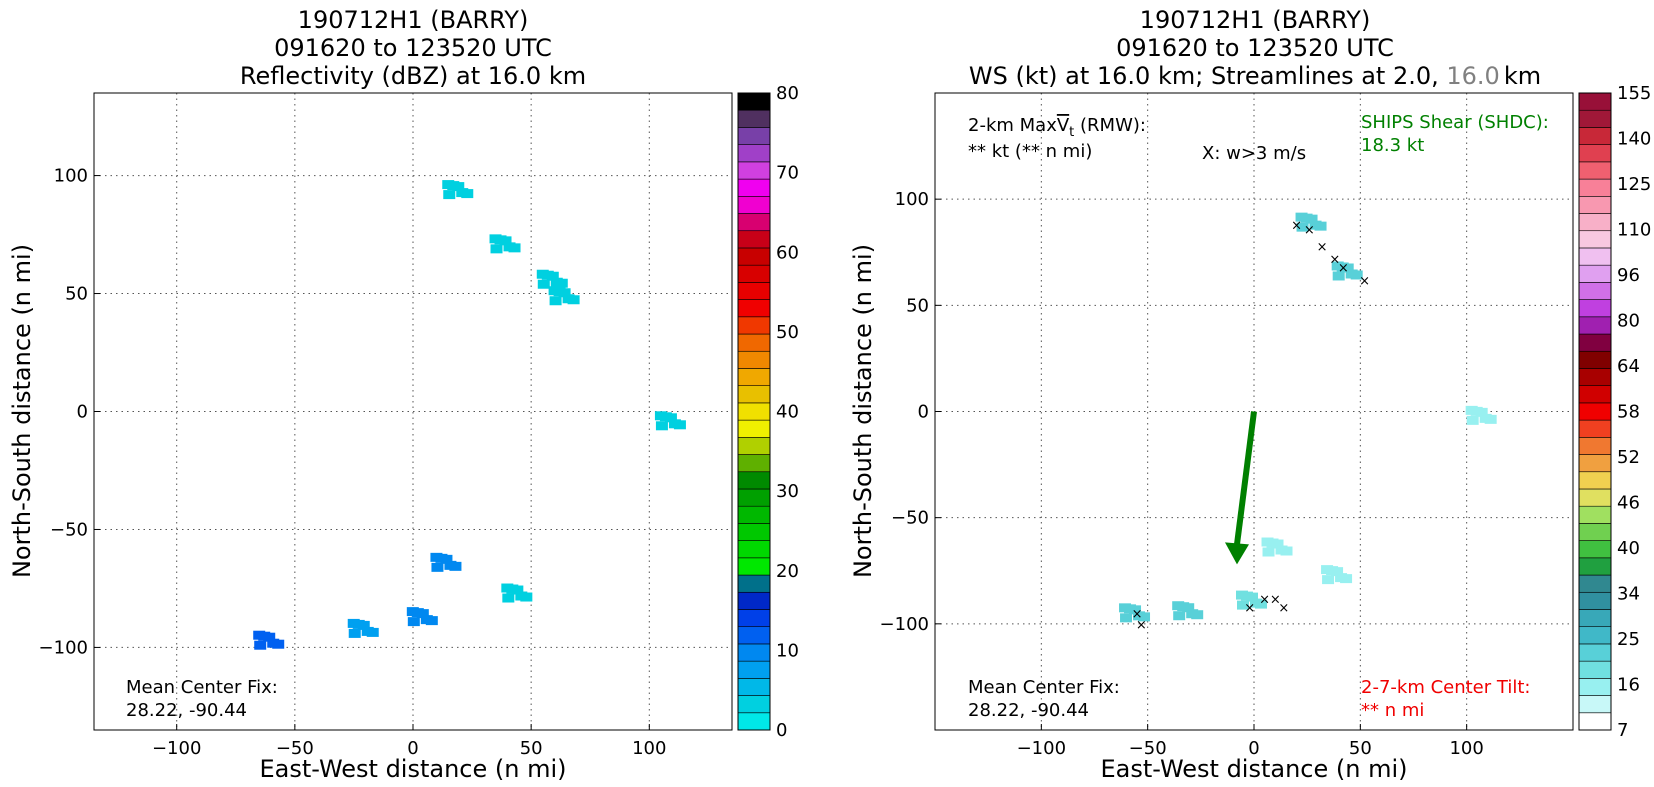  Describe the element at coordinates (69, 529) in the screenshot. I see `y-tick-label: −50` at that location.